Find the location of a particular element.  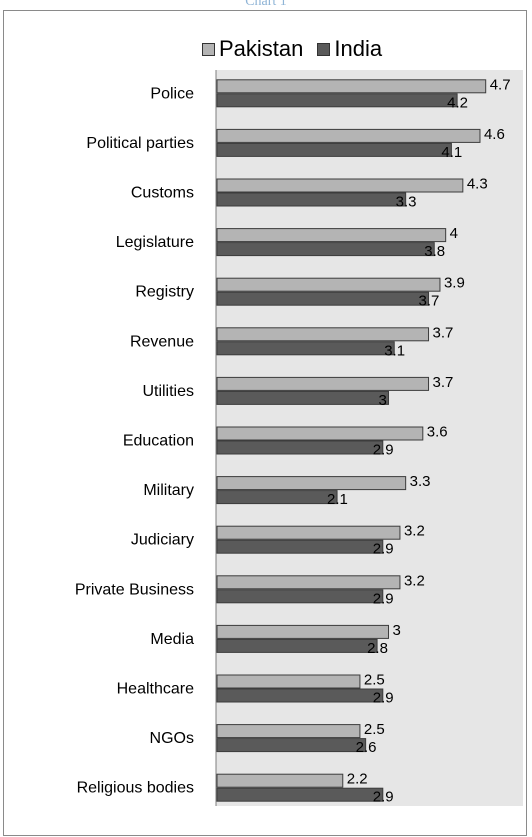

bar-pakistan-education is located at coordinates (320, 433).